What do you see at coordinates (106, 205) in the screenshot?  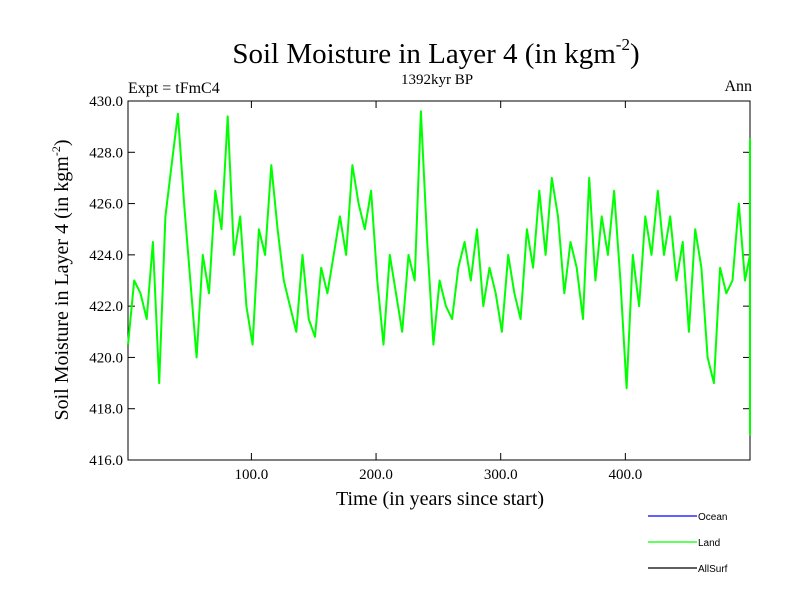 I see `y-tick-label: 426.0` at bounding box center [106, 205].